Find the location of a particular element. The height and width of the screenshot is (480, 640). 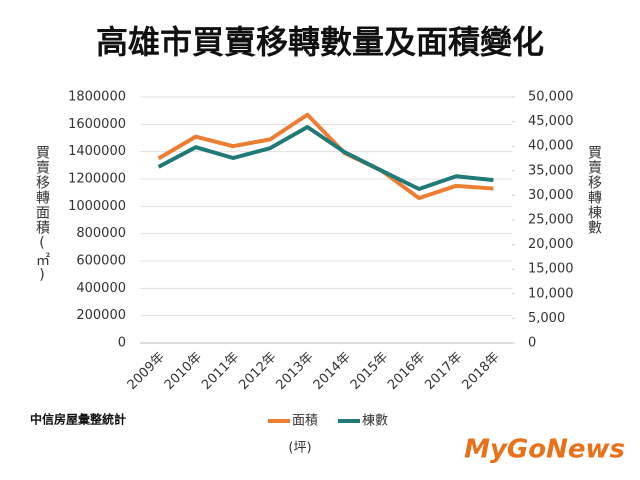

y2-tick-label: 5,000 is located at coordinates (546, 318).